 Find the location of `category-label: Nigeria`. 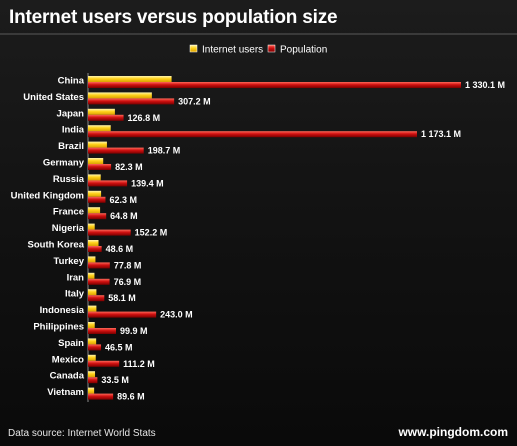

category-label: Nigeria is located at coordinates (68, 228).